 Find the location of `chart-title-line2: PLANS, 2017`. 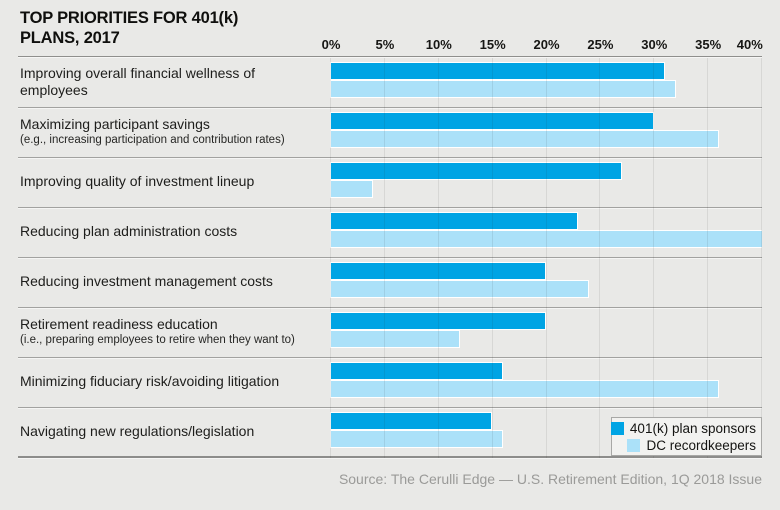

chart-title-line2: PLANS, 2017 is located at coordinates (70, 37).